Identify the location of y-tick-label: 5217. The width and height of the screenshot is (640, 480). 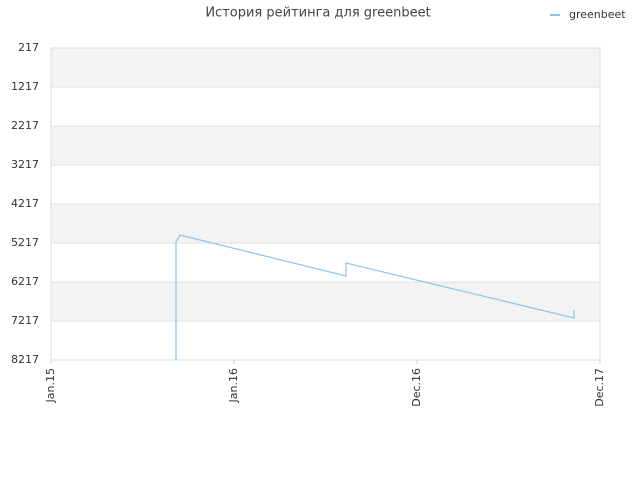
(25, 242).